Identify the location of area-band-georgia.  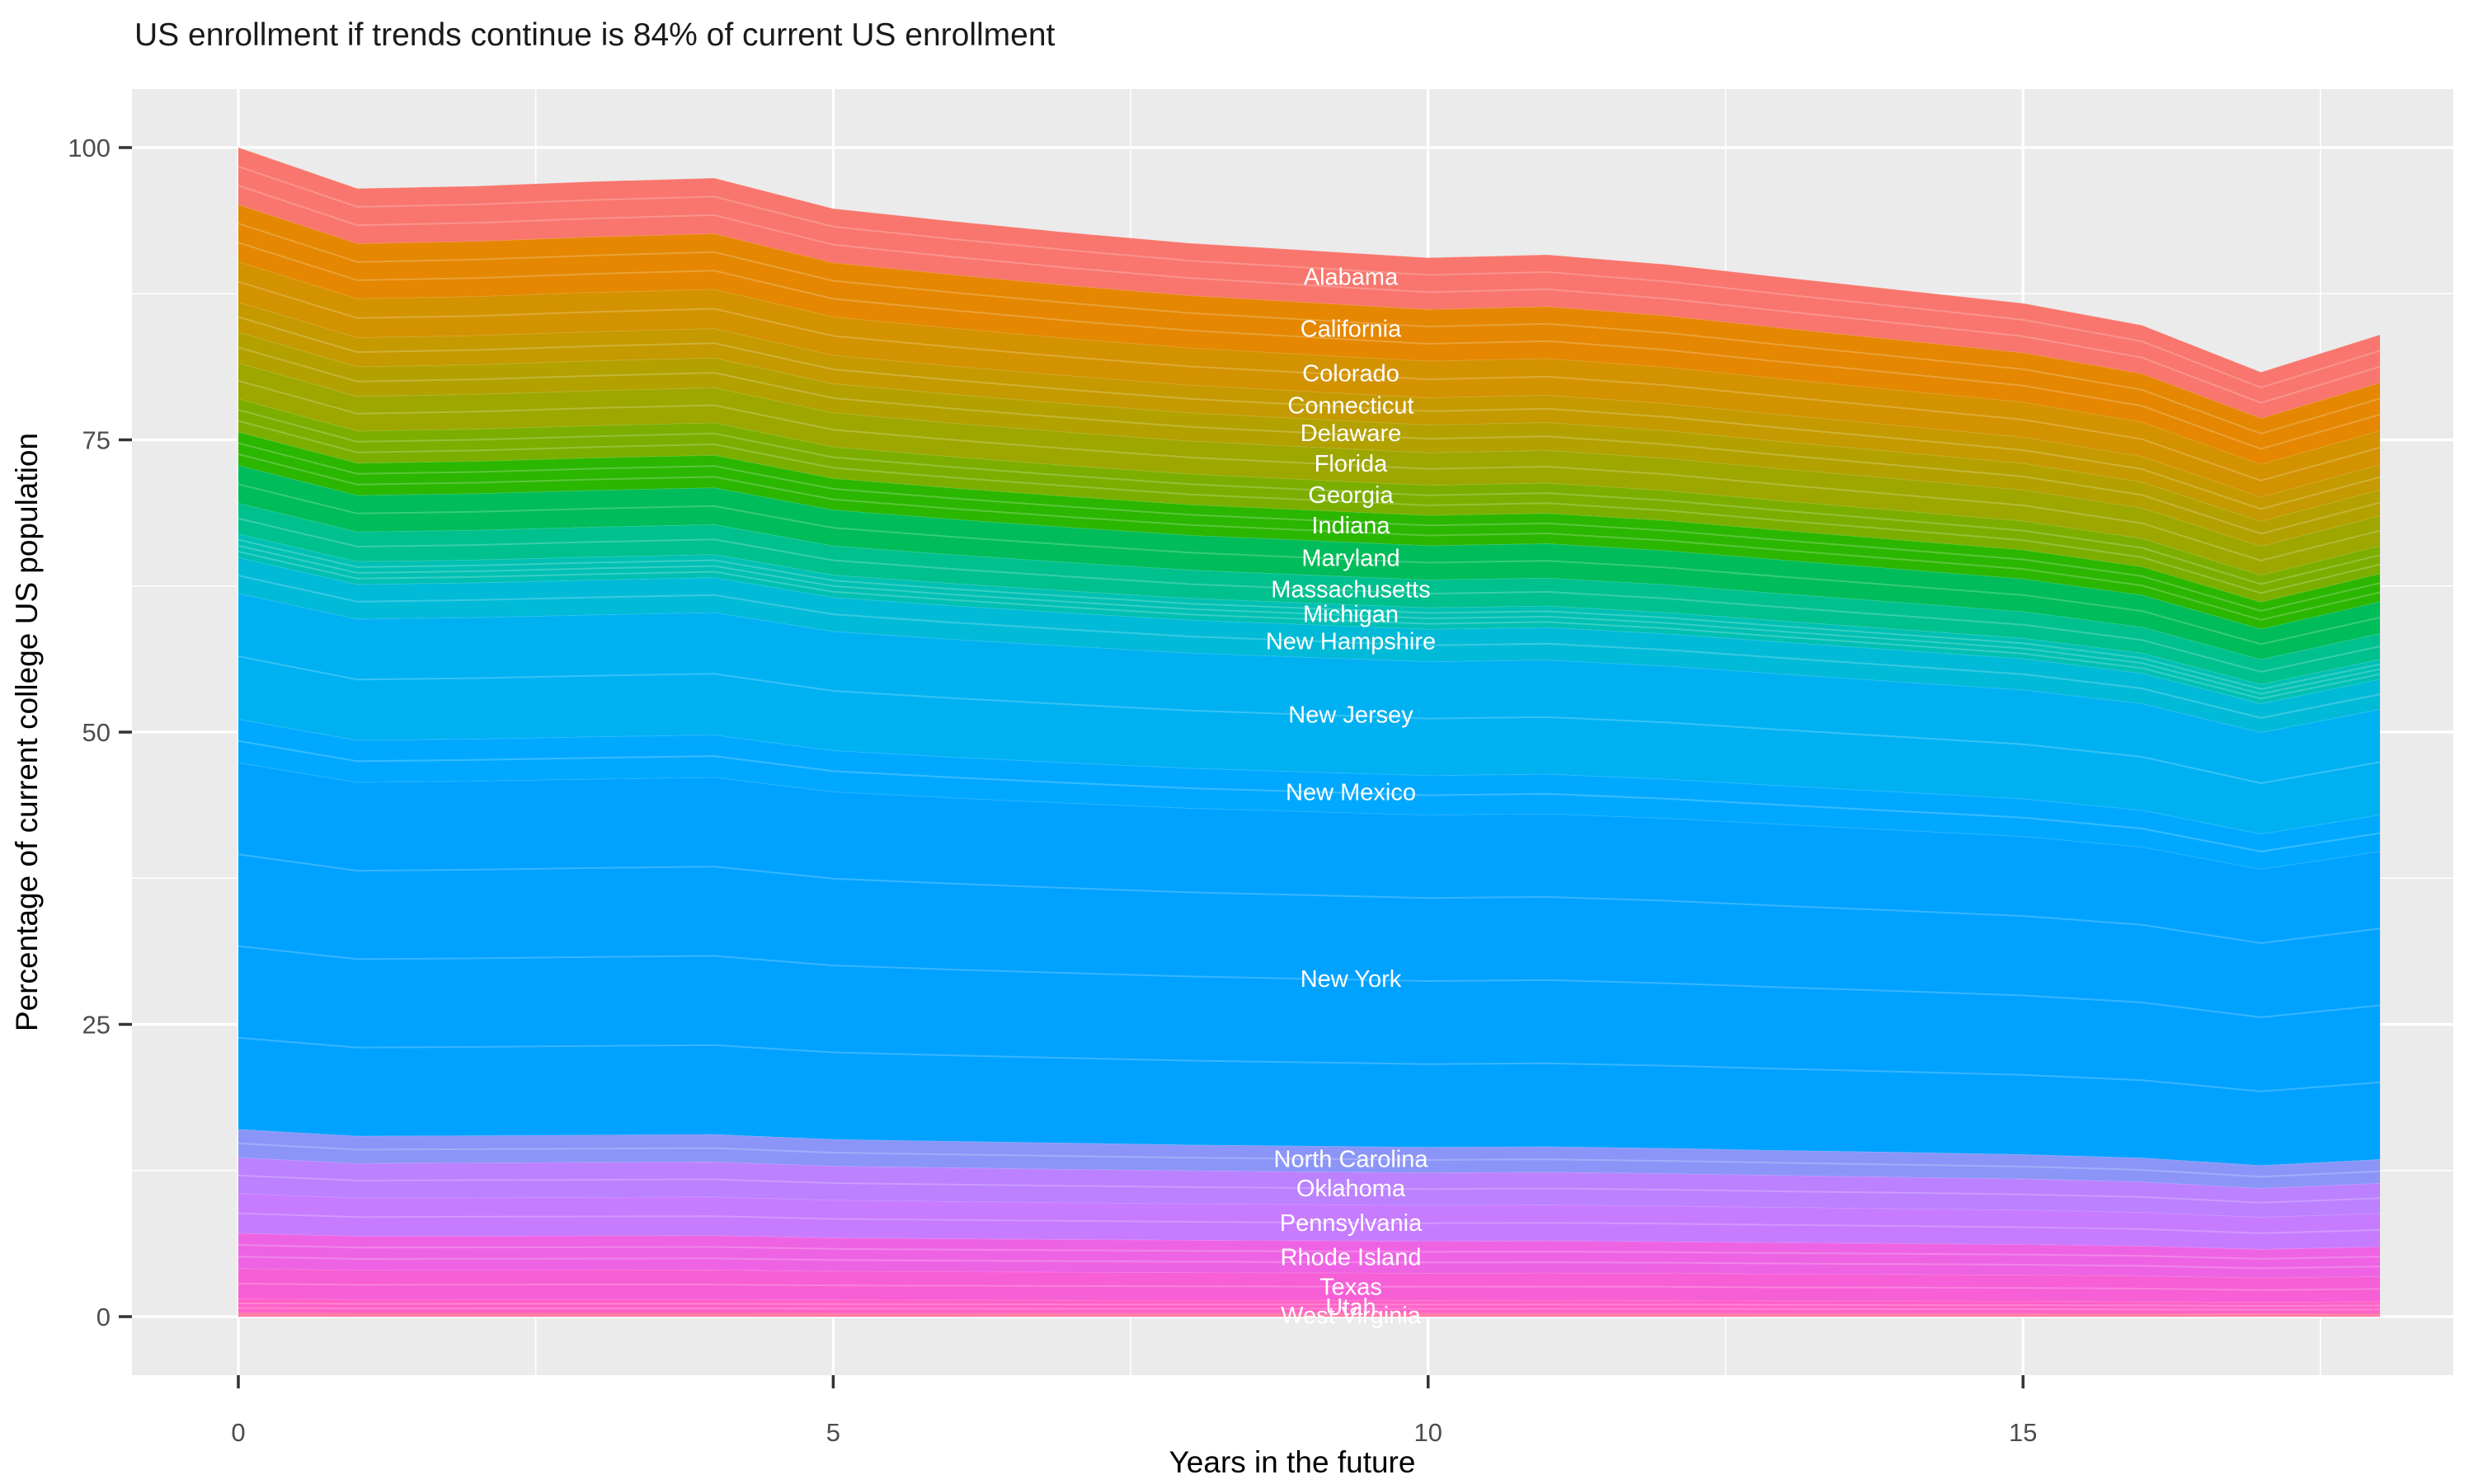
(1309, 500).